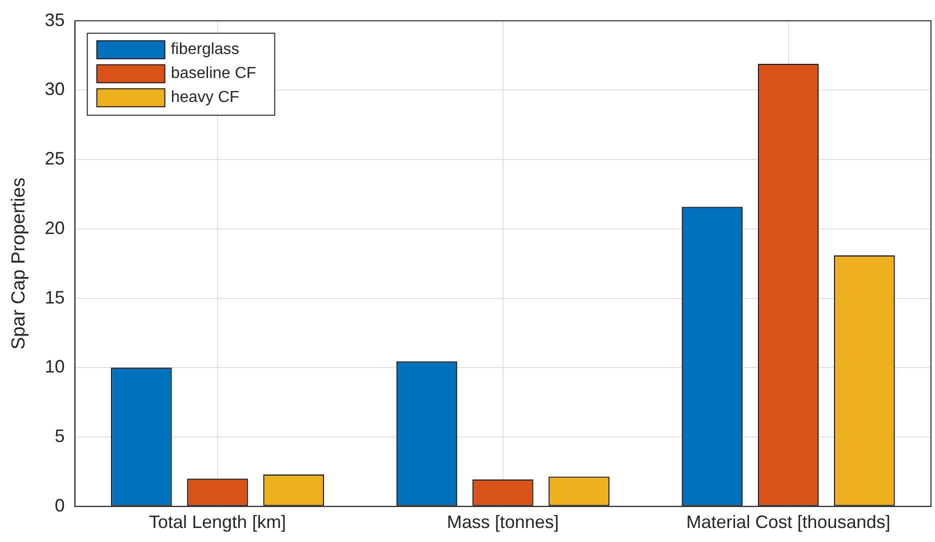 The width and height of the screenshot is (935, 542). I want to click on x-tick-label: Mass [tonnes], so click(502, 522).